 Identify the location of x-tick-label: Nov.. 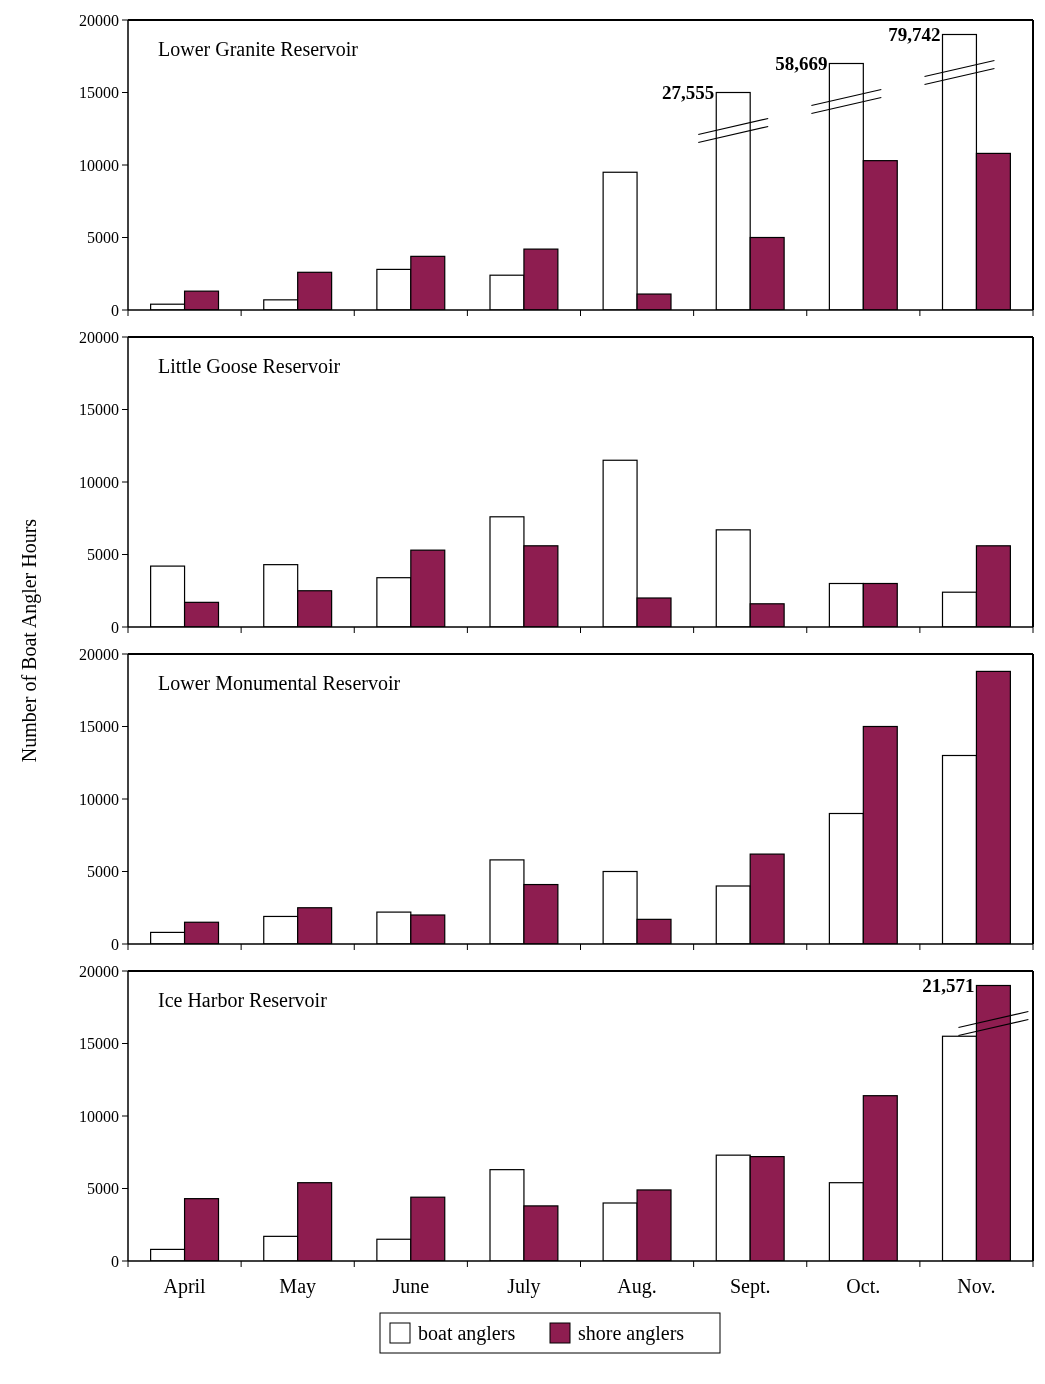
(976, 1286).